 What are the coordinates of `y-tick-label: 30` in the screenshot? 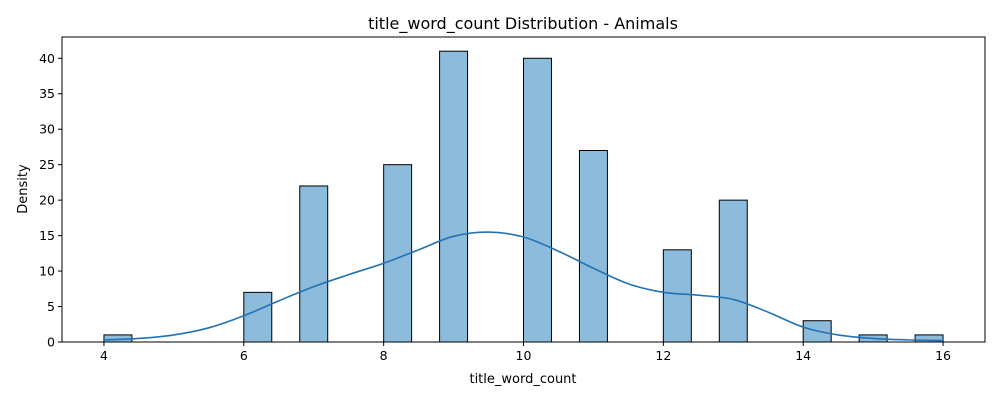 It's located at (47, 129).